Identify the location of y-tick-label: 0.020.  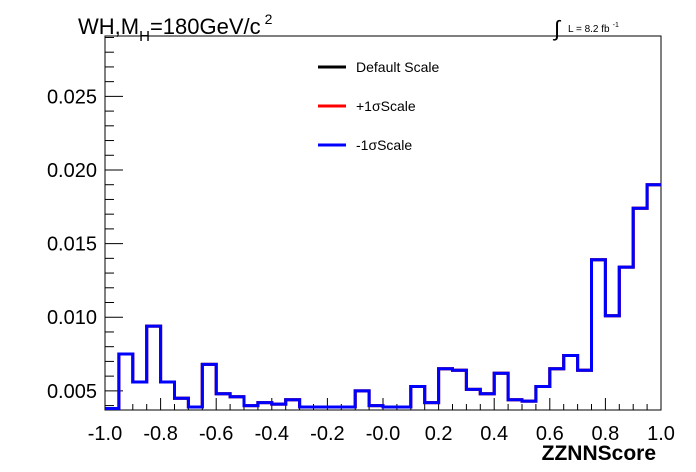
(72, 171).